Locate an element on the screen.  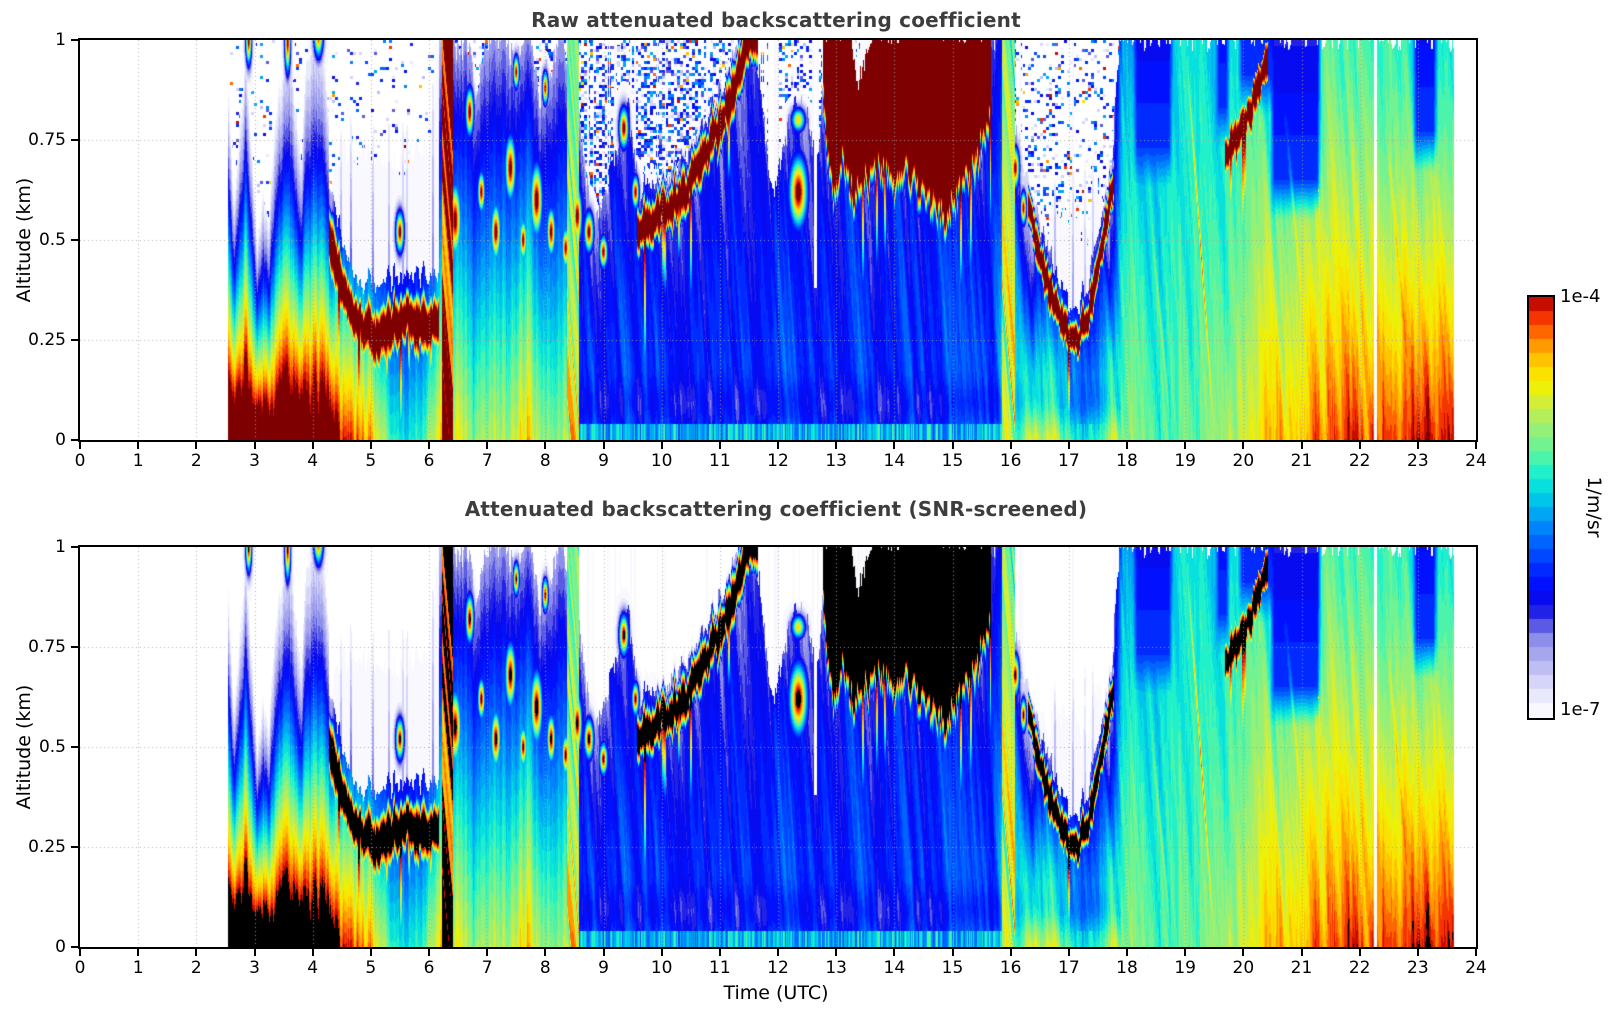
colorbar is located at coordinates (1541, 507).